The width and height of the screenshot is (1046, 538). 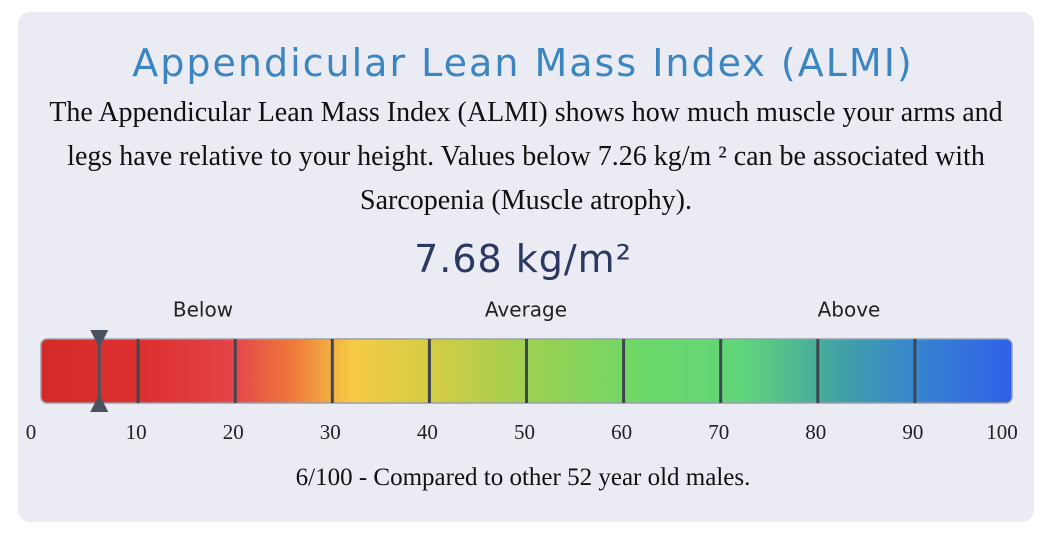 I want to click on tick-label: 70, so click(x=718, y=432).